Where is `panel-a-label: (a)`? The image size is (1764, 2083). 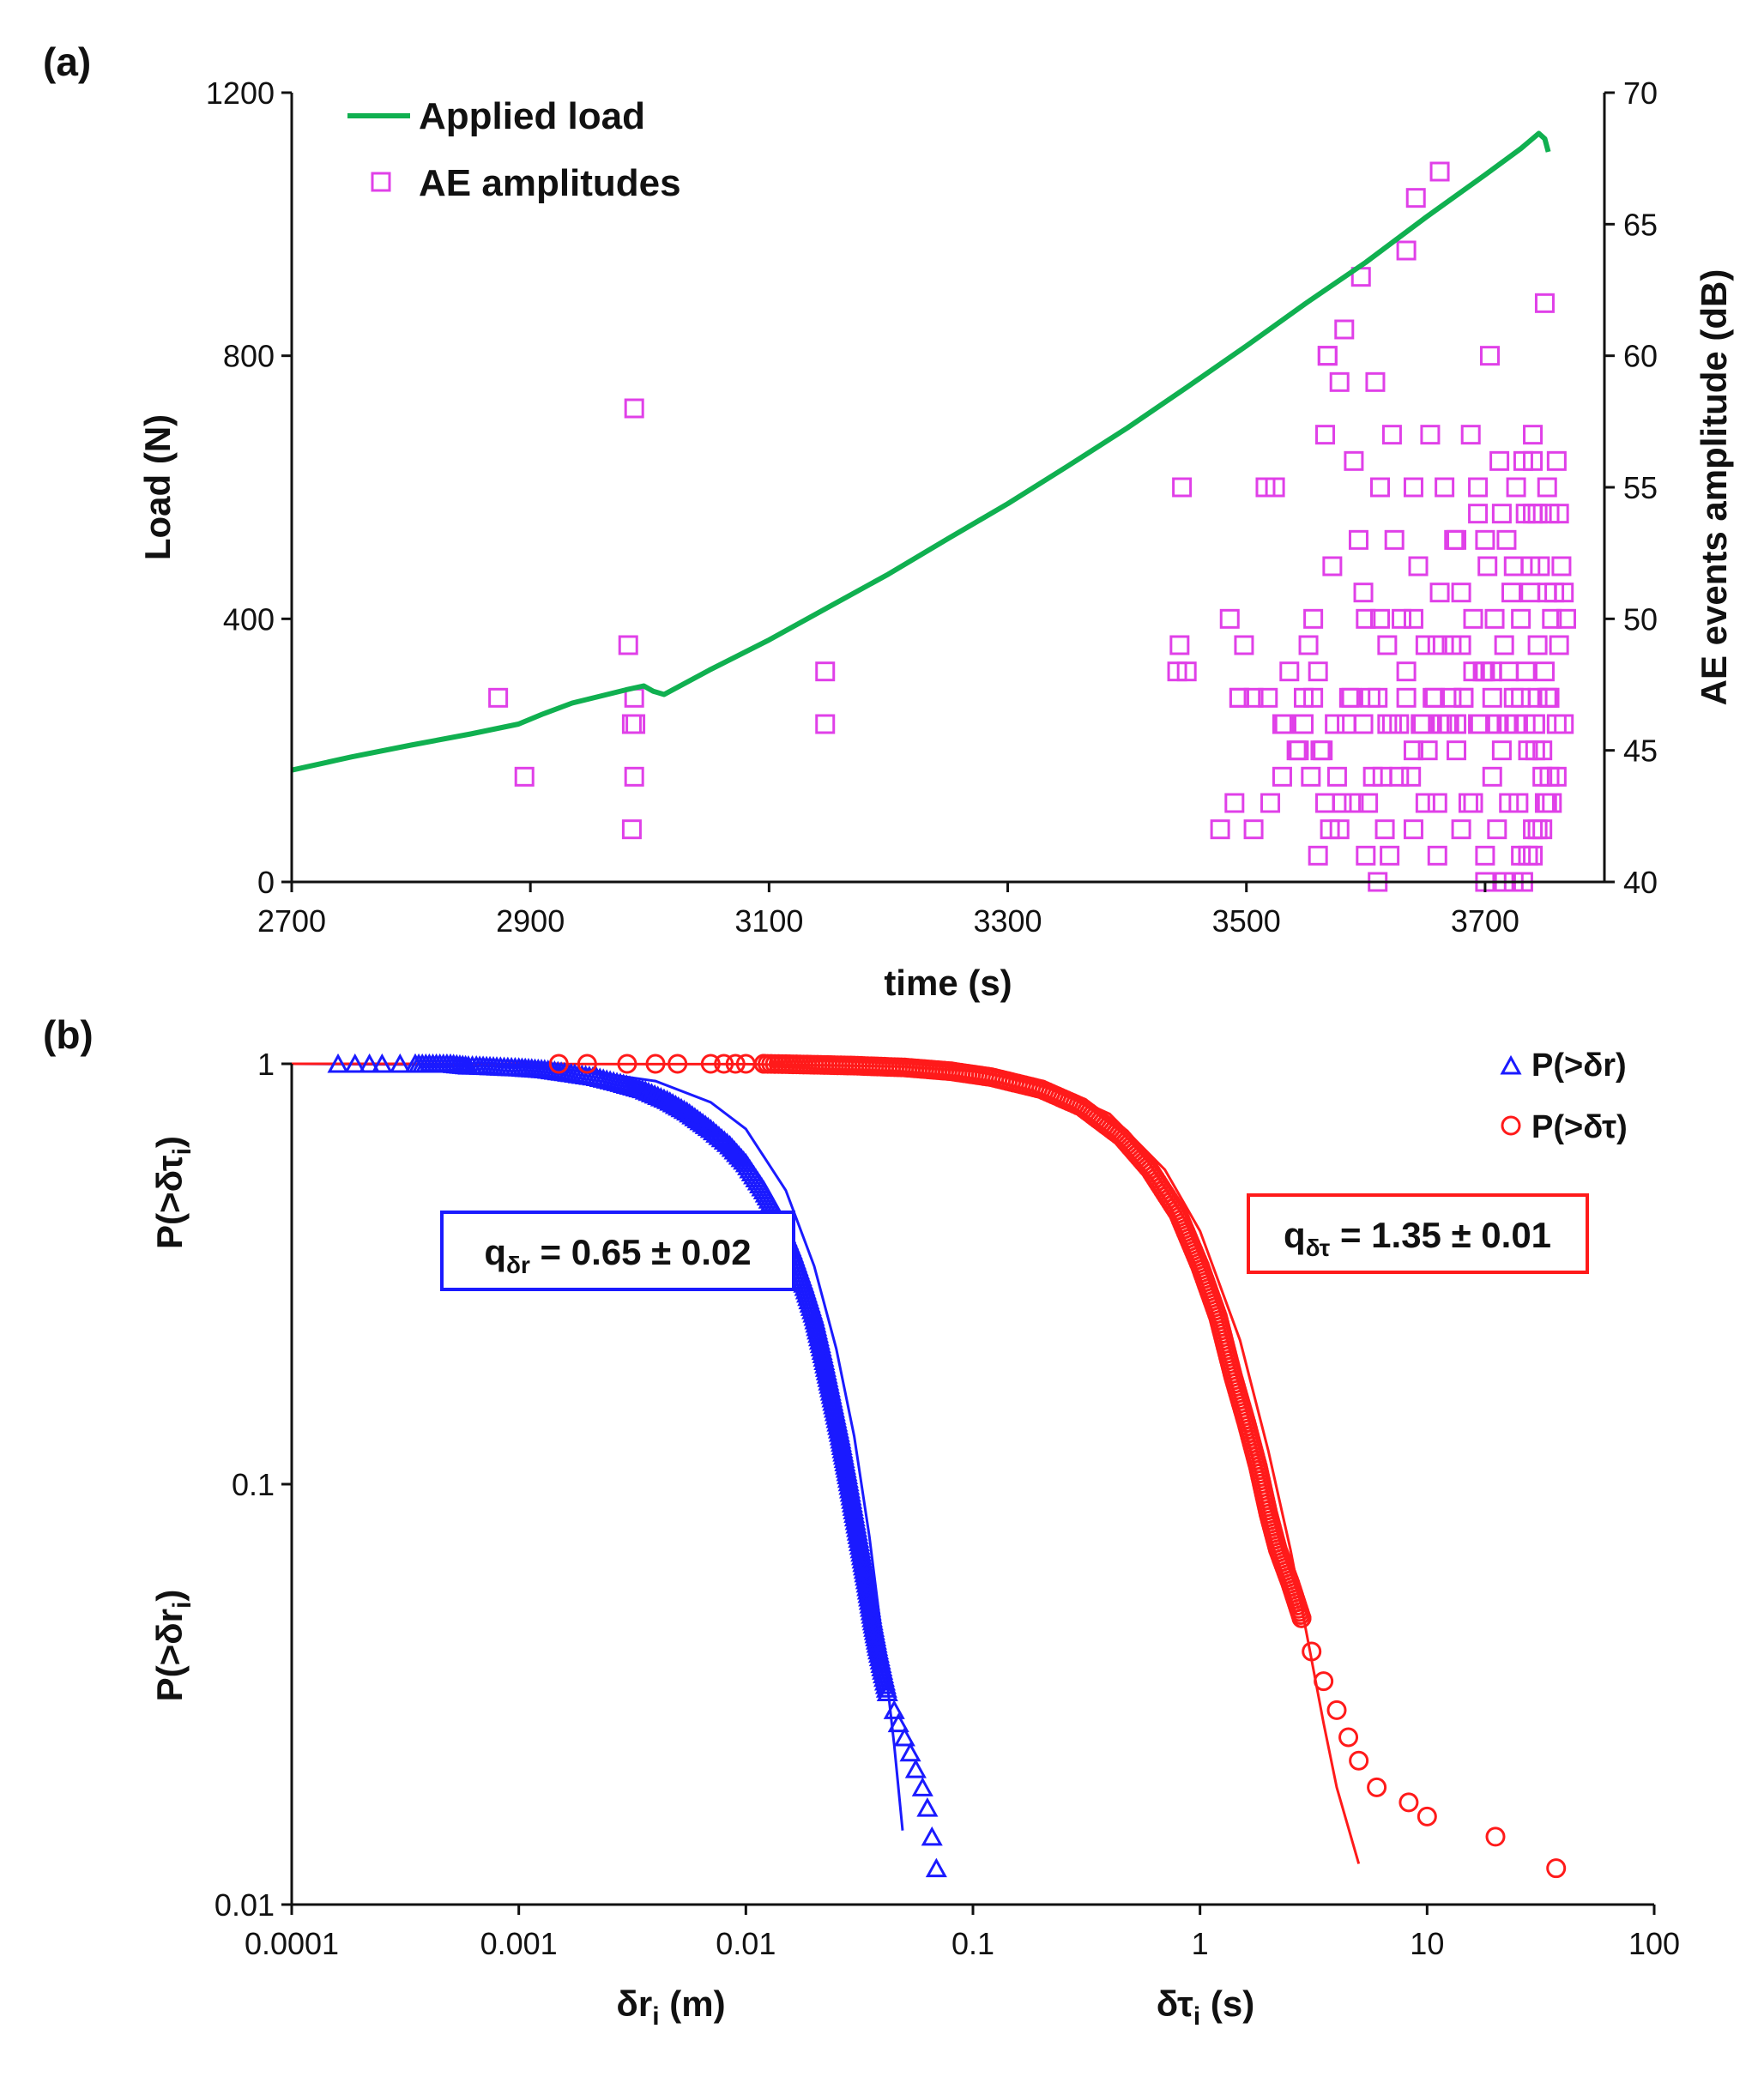 panel-a-label: (a) is located at coordinates (67, 61).